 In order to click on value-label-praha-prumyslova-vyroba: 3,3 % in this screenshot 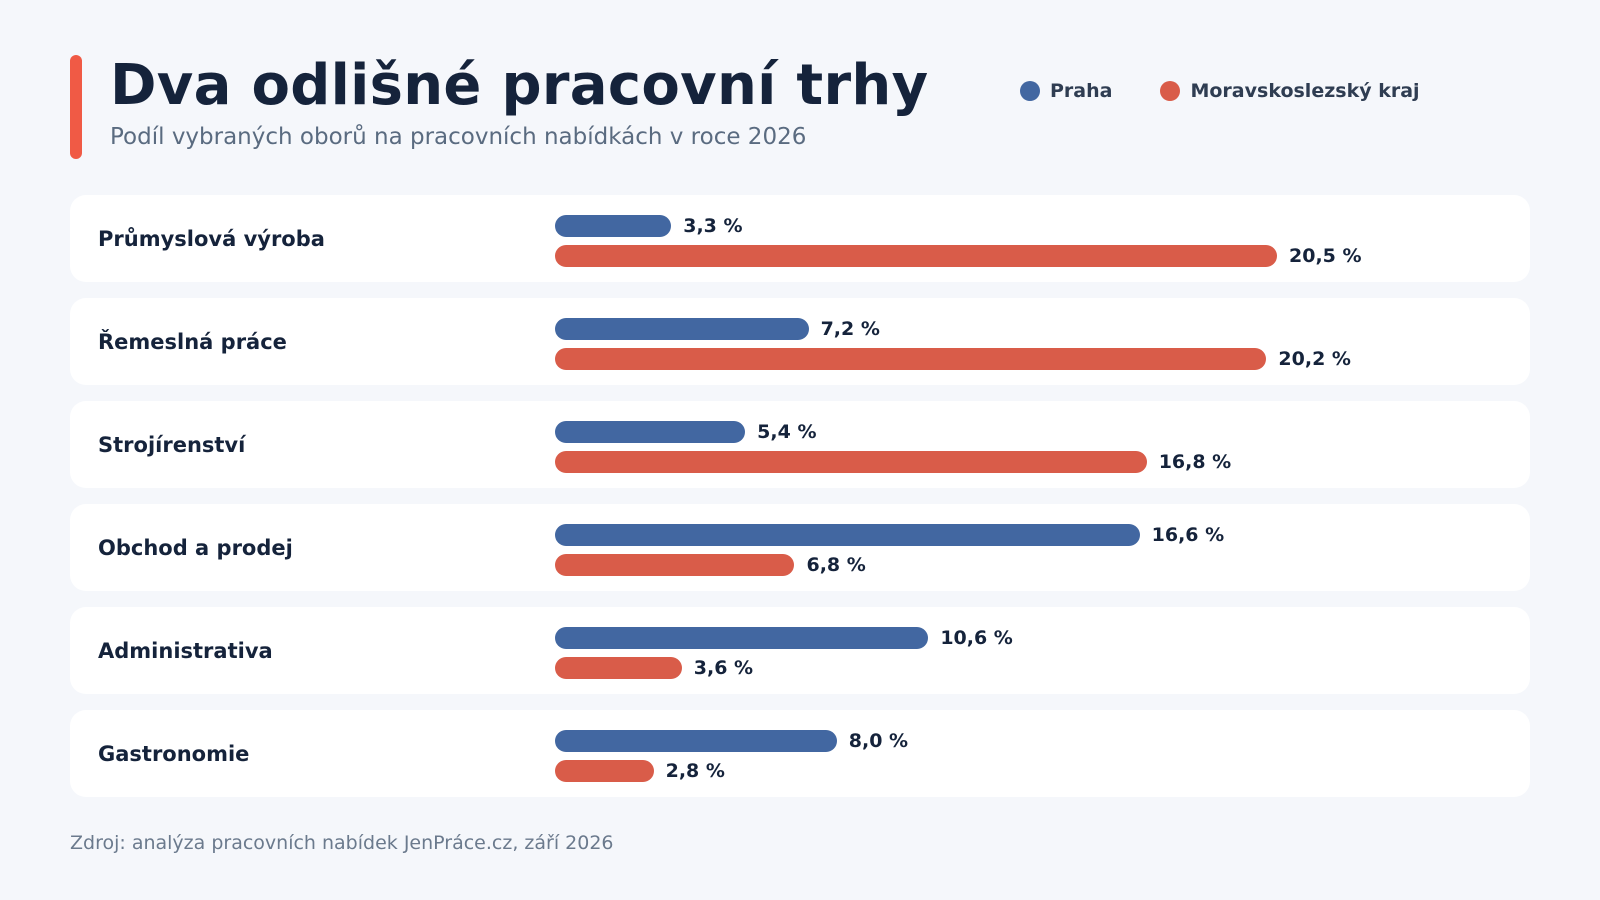, I will do `click(713, 226)`.